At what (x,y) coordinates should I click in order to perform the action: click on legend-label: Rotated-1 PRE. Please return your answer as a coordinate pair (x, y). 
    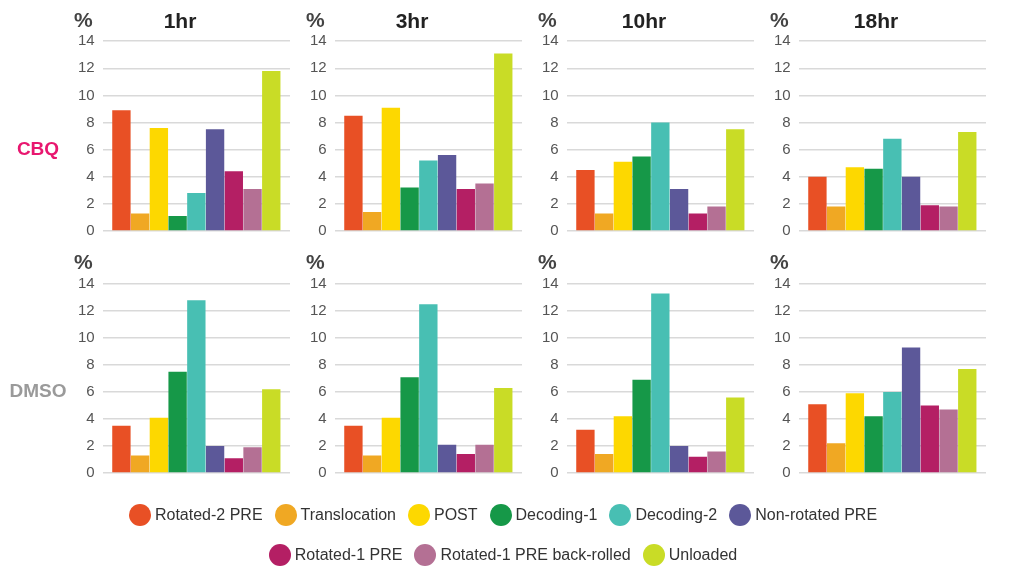
    Looking at the image, I should click on (348, 555).